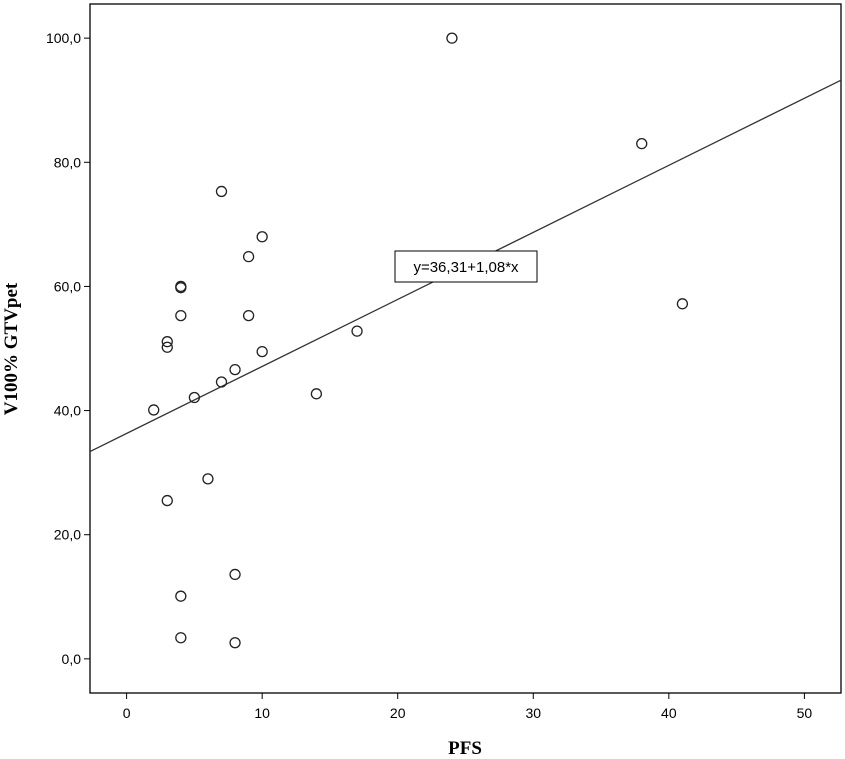 The image size is (845, 759). I want to click on x-tick-label: 30, so click(533, 713).